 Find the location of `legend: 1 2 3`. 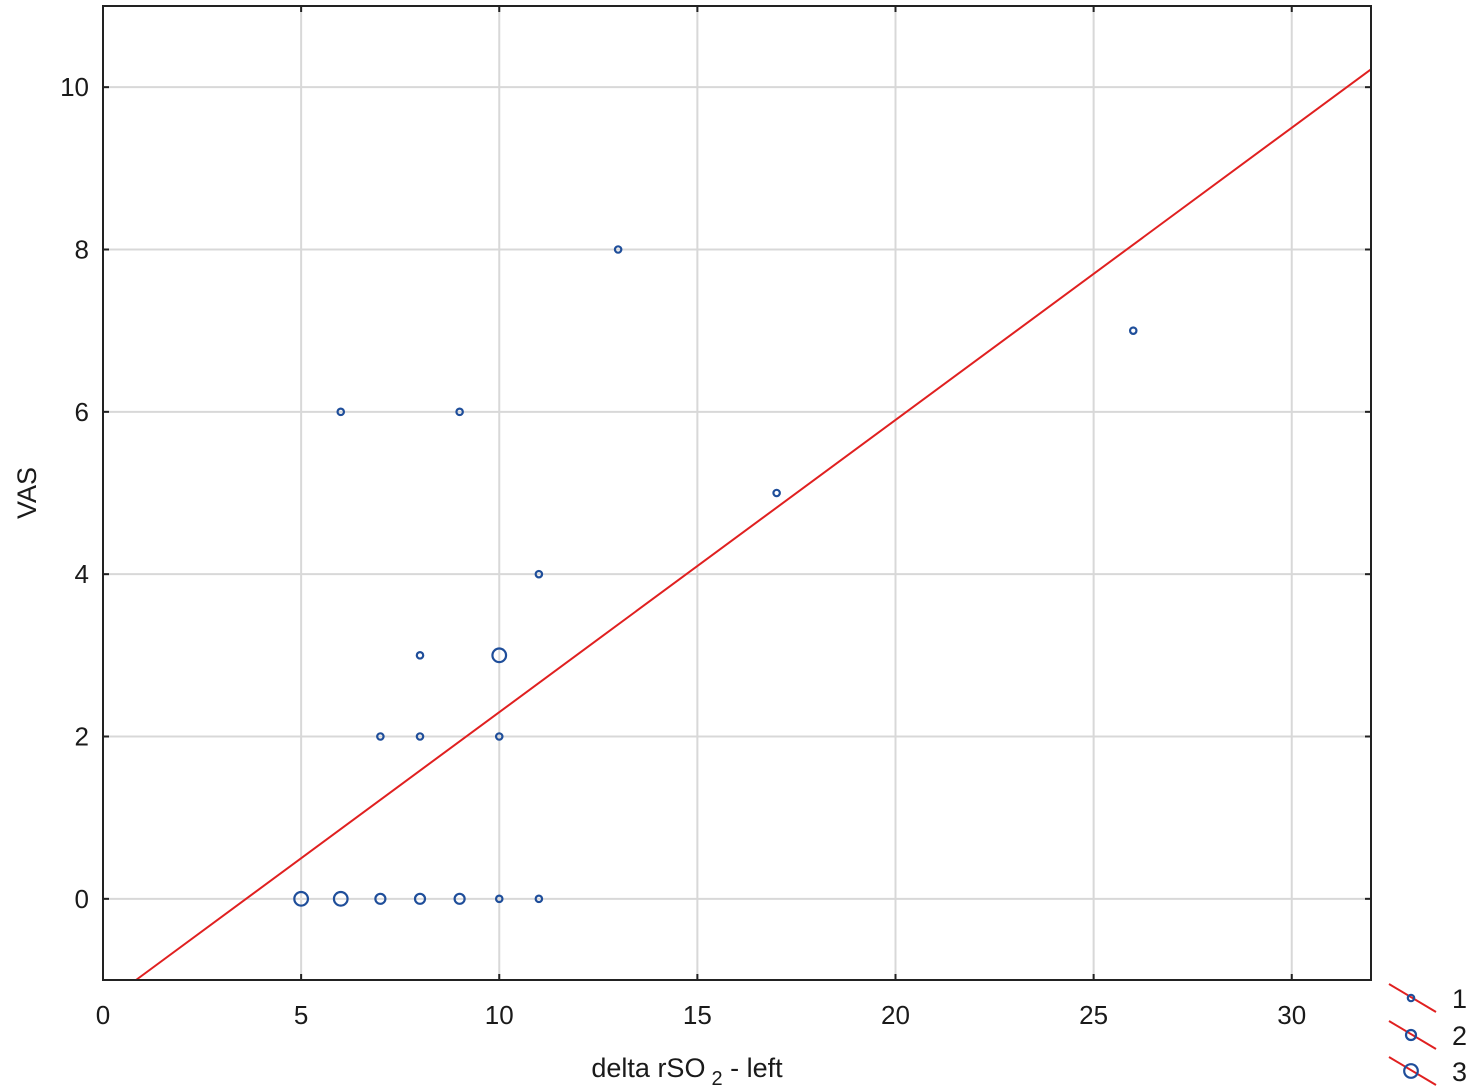

legend: 1 2 3 is located at coordinates (1427, 1035).